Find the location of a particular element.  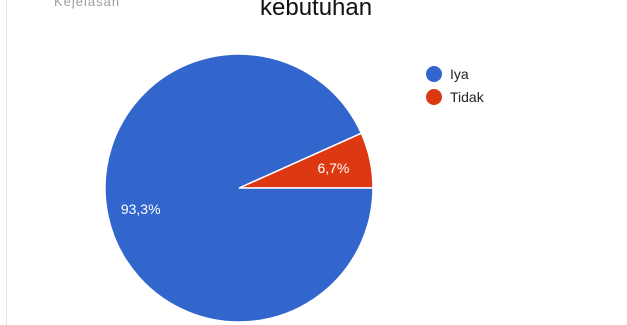

legend-swatch-iya is located at coordinates (434, 73).